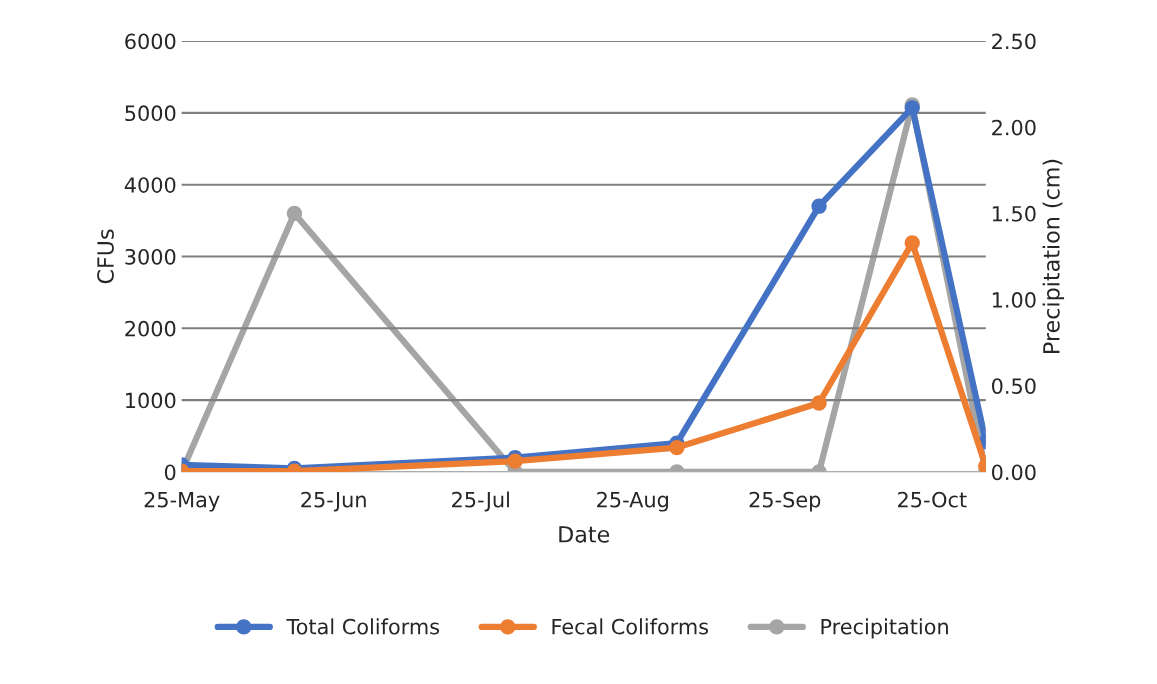 Image resolution: width=1157 pixels, height=684 pixels. What do you see at coordinates (363, 626) in the screenshot?
I see `legend-label: Total Coliforms` at bounding box center [363, 626].